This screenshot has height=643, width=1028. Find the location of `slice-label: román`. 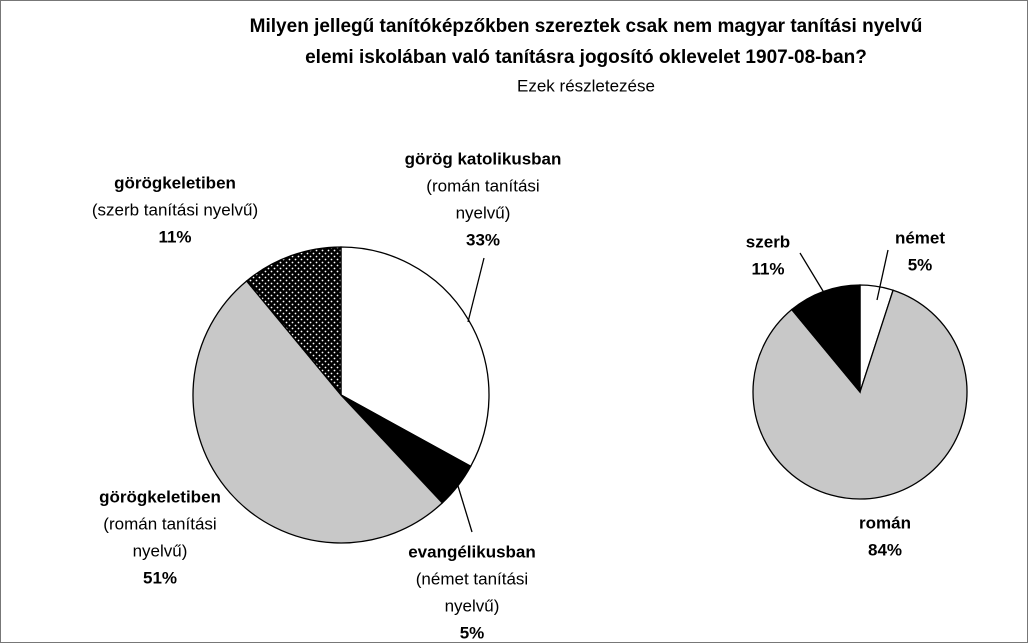

slice-label: román is located at coordinates (885, 522).